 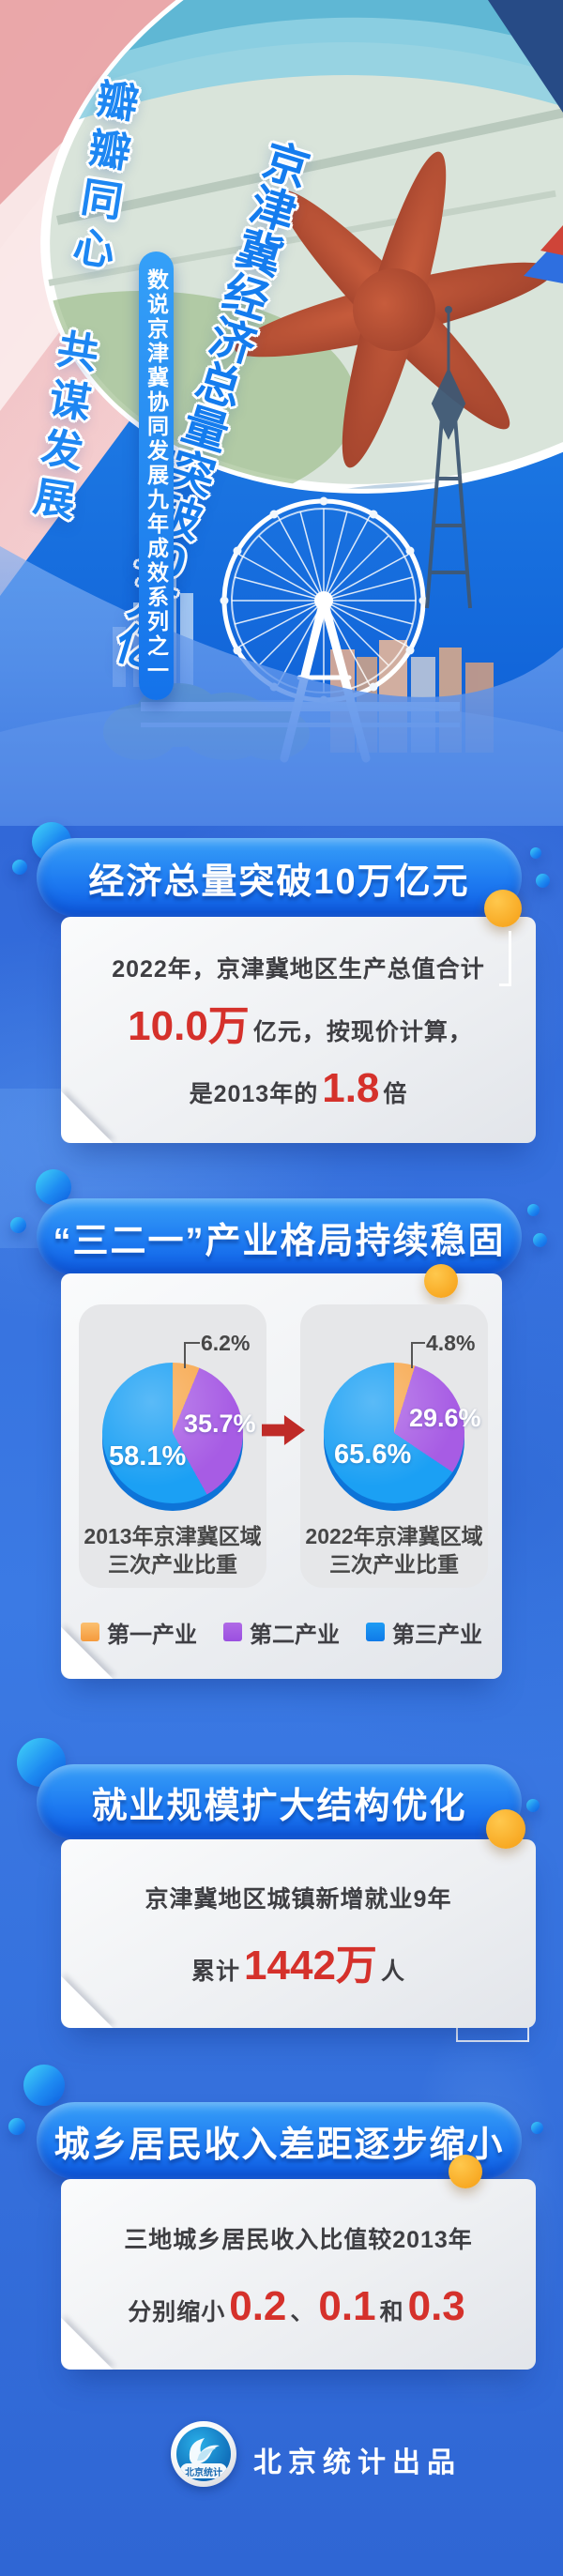 What do you see at coordinates (295, 1635) in the screenshot?
I see `legend-label-secondary: 第二产业` at bounding box center [295, 1635].